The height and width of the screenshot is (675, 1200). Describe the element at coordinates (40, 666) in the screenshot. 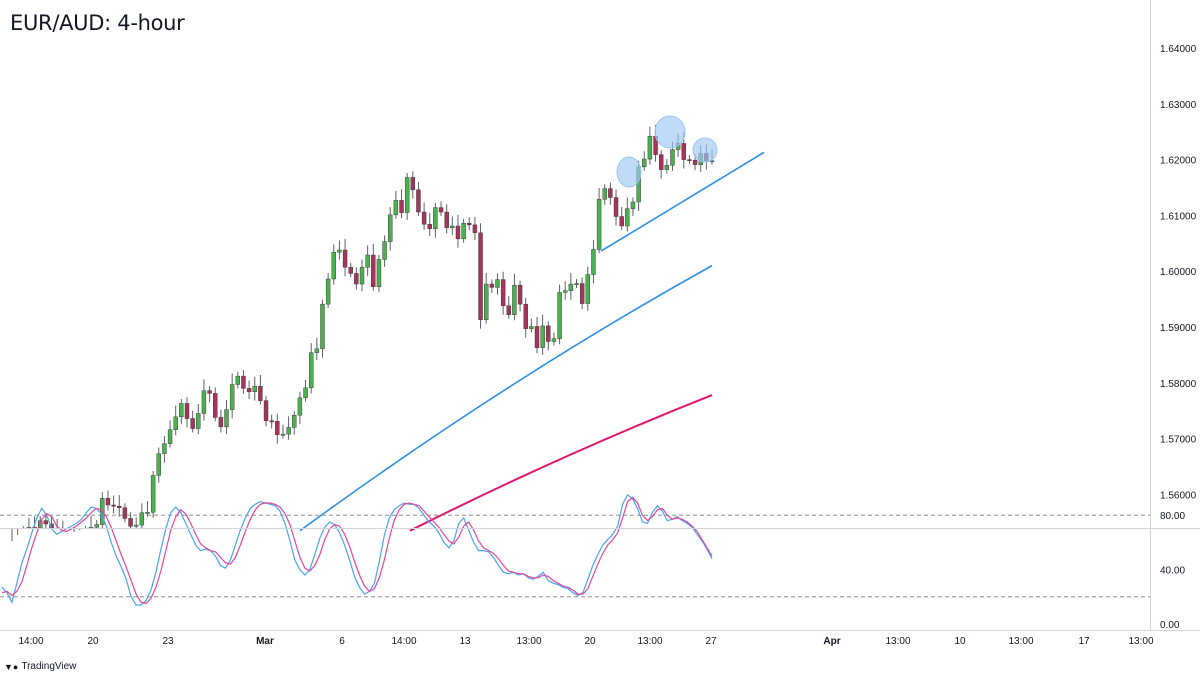

I see `brand-logo: ▼● TradingView` at that location.